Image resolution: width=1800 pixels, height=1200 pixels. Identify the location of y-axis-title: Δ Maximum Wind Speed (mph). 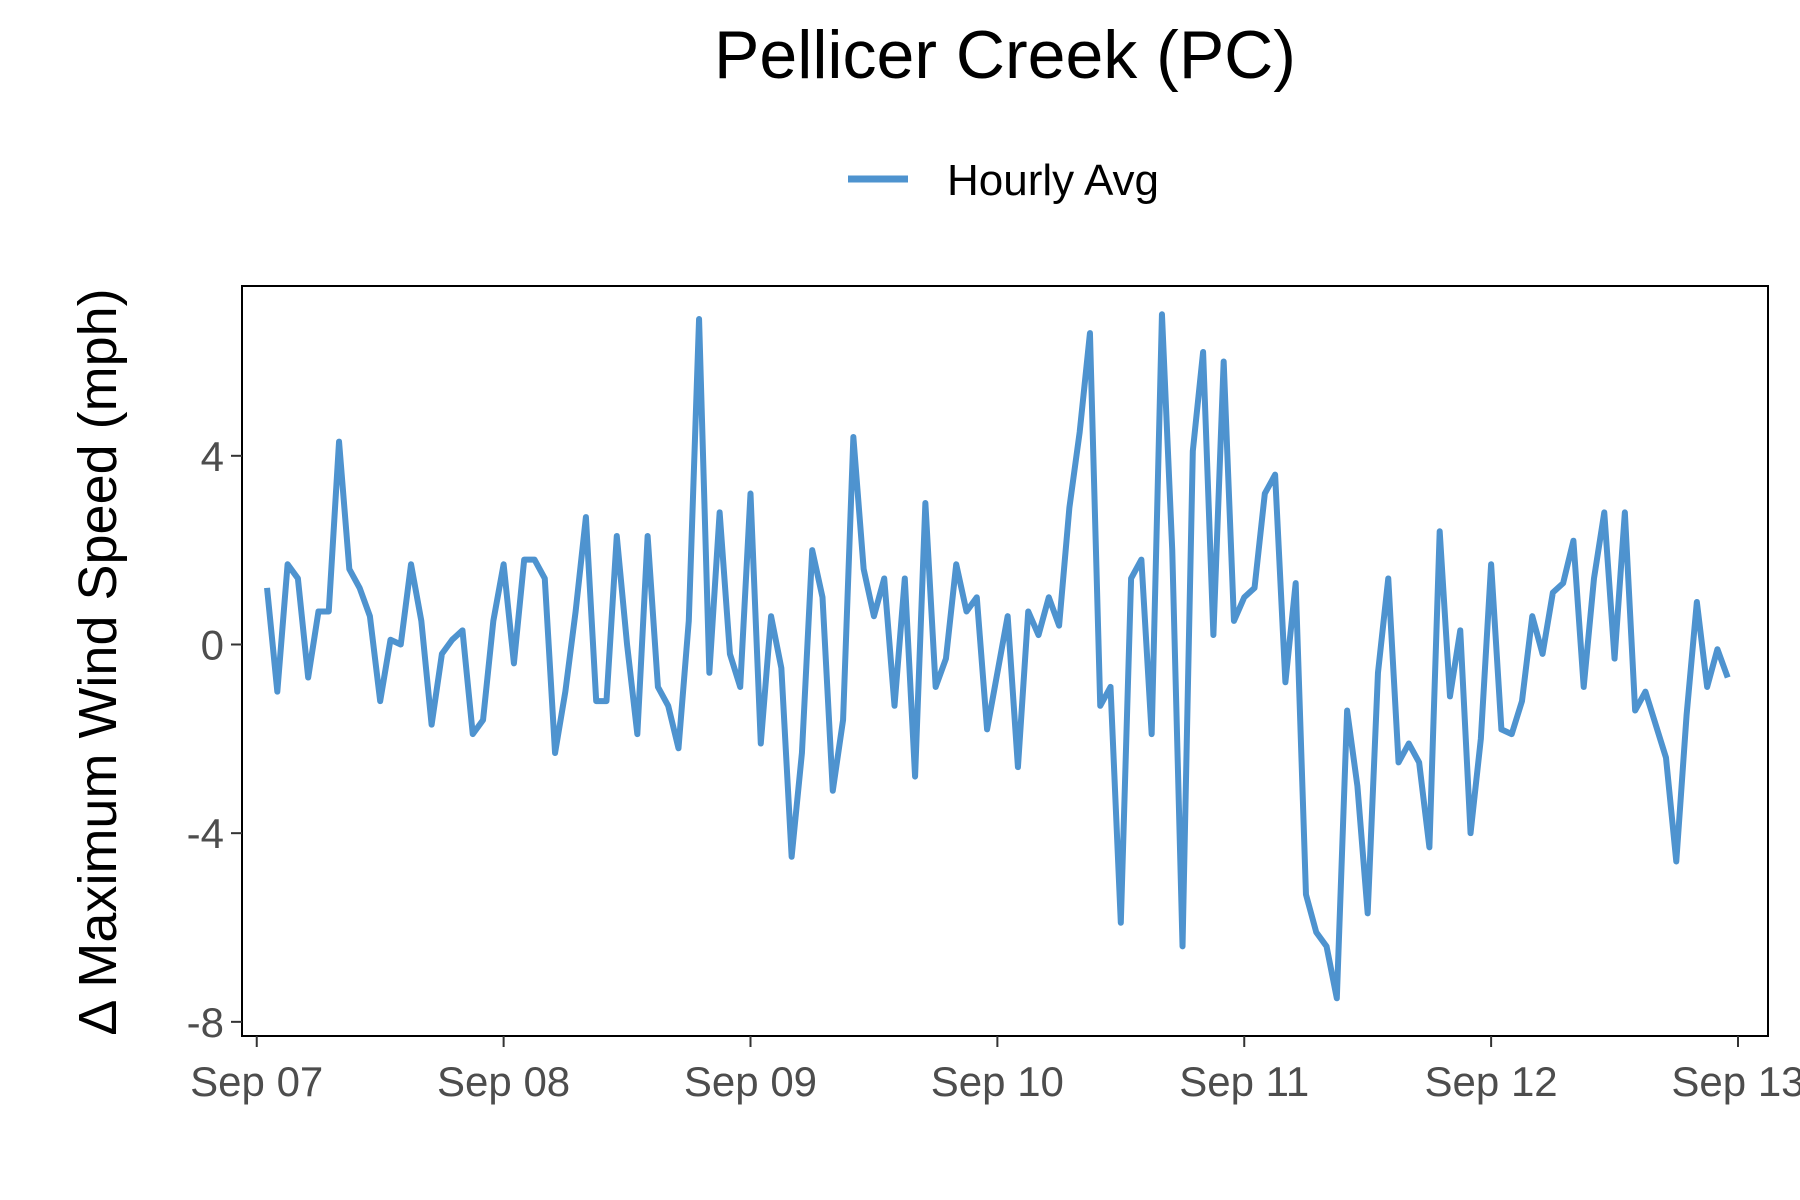
(98, 661).